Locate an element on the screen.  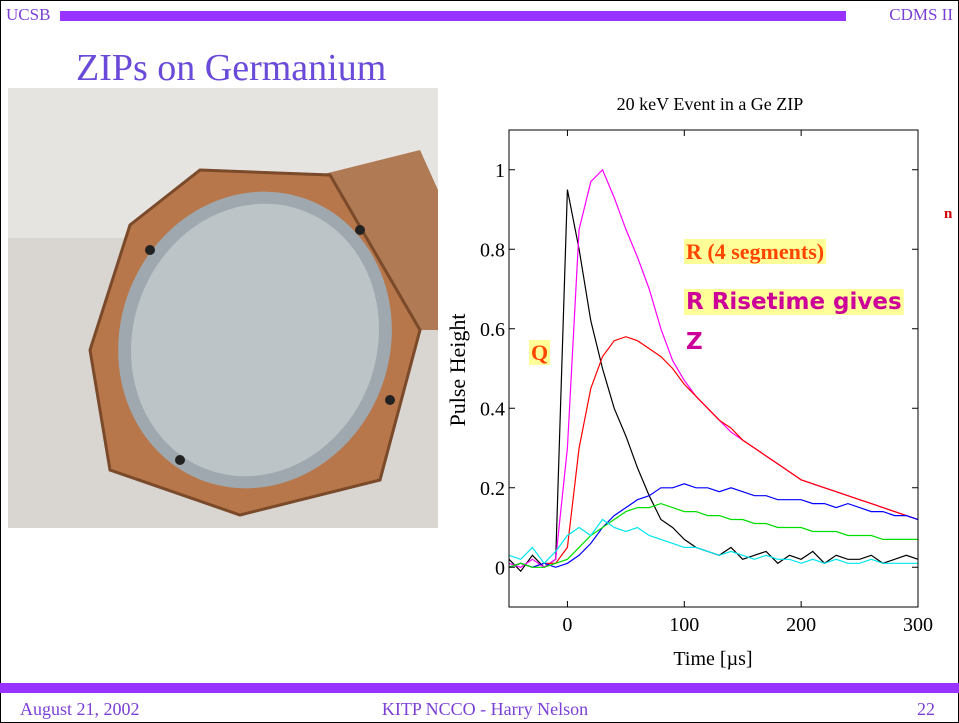
footer-bar is located at coordinates (479, 688).